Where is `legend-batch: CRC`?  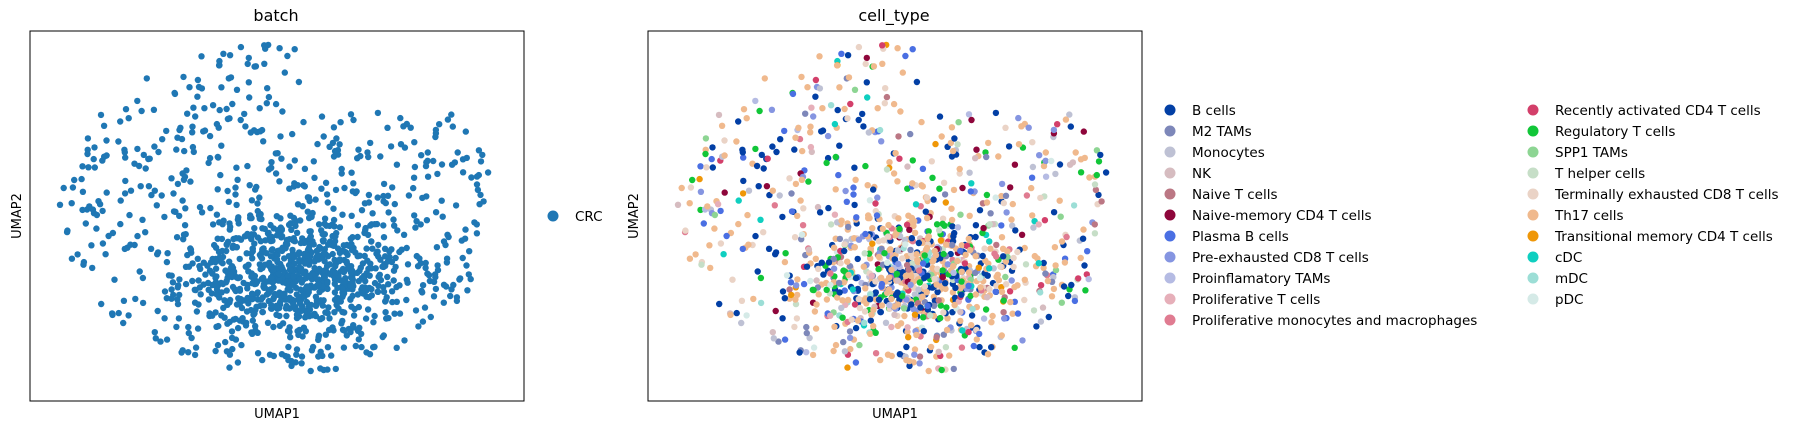
legend-batch: CRC is located at coordinates (575, 217).